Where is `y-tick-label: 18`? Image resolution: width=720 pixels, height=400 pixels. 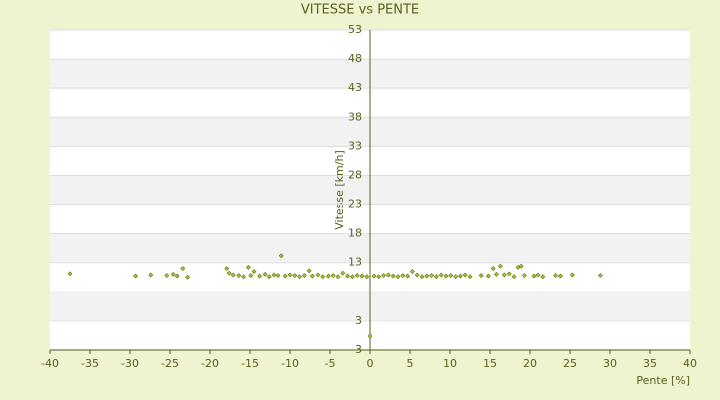
y-tick-label: 18 is located at coordinates (355, 233).